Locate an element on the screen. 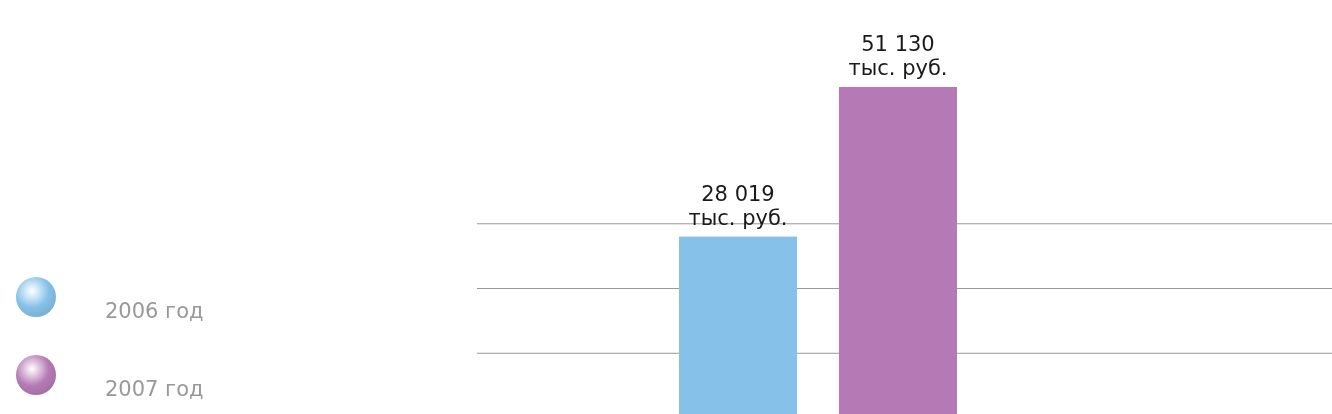  data-label: 51 130 тыс. руб. is located at coordinates (898, 56).